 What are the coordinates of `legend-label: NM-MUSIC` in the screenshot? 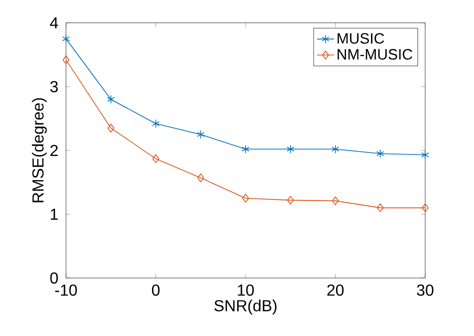 It's located at (375, 54).